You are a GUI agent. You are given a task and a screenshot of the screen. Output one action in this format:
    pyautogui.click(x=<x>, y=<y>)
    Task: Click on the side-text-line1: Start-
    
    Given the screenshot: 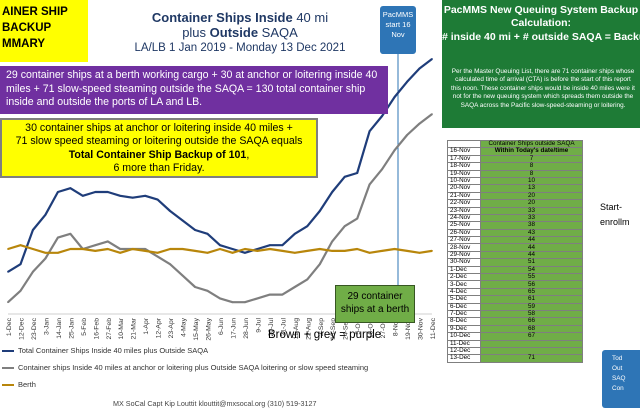 What is the action you would take?
    pyautogui.click(x=611, y=207)
    